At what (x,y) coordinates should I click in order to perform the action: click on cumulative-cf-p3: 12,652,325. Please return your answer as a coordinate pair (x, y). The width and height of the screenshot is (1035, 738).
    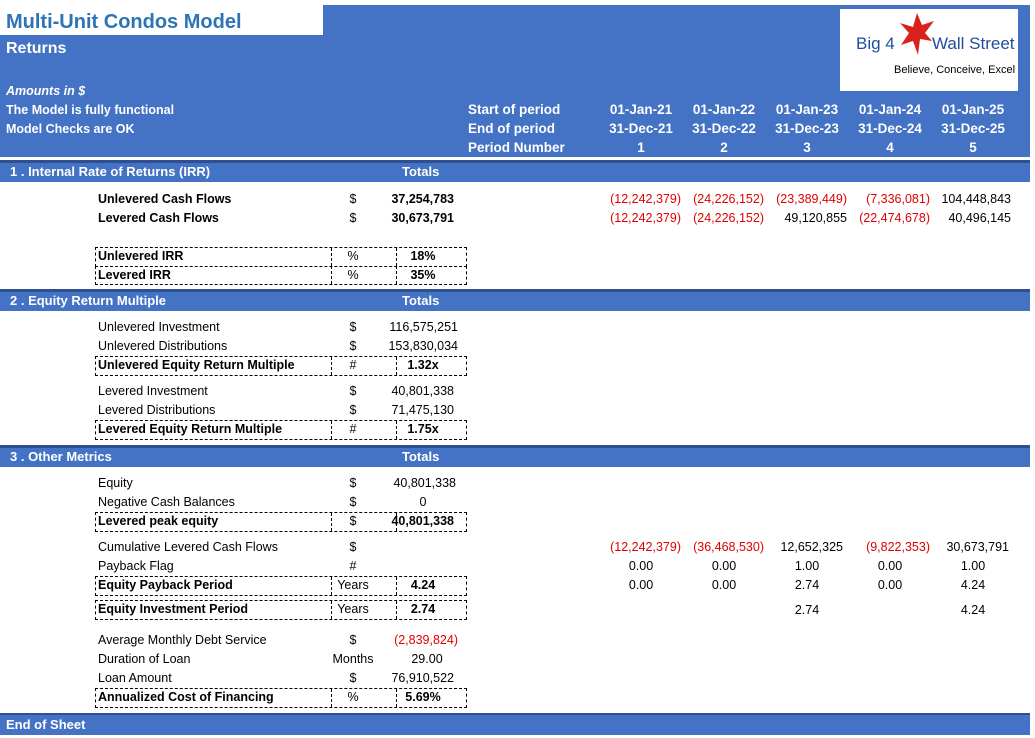
    Looking at the image, I should click on (811, 547).